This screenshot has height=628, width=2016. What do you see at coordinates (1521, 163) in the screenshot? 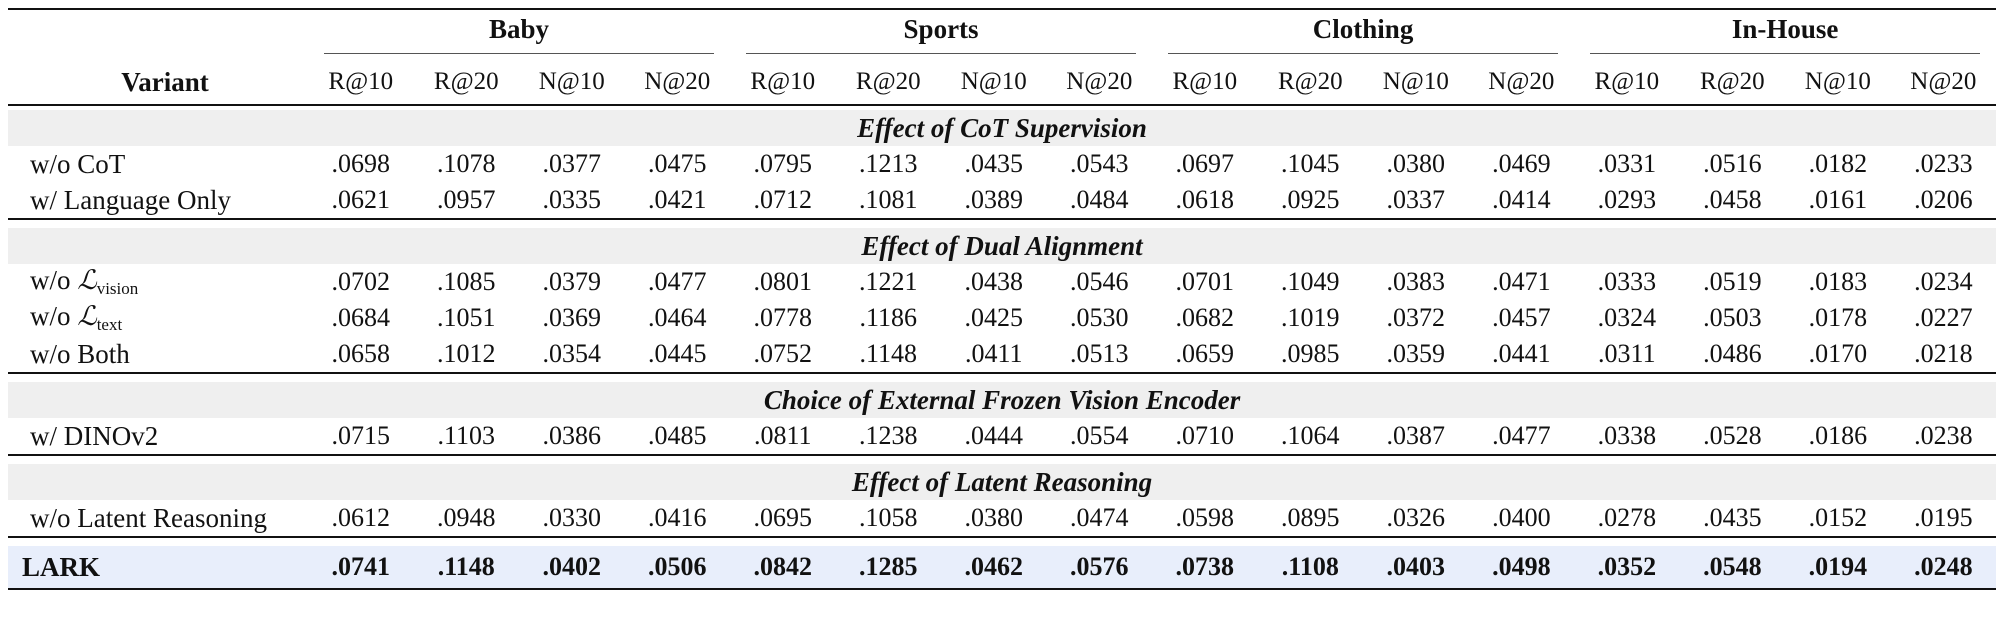
I see `value-cell: .0469` at bounding box center [1521, 163].